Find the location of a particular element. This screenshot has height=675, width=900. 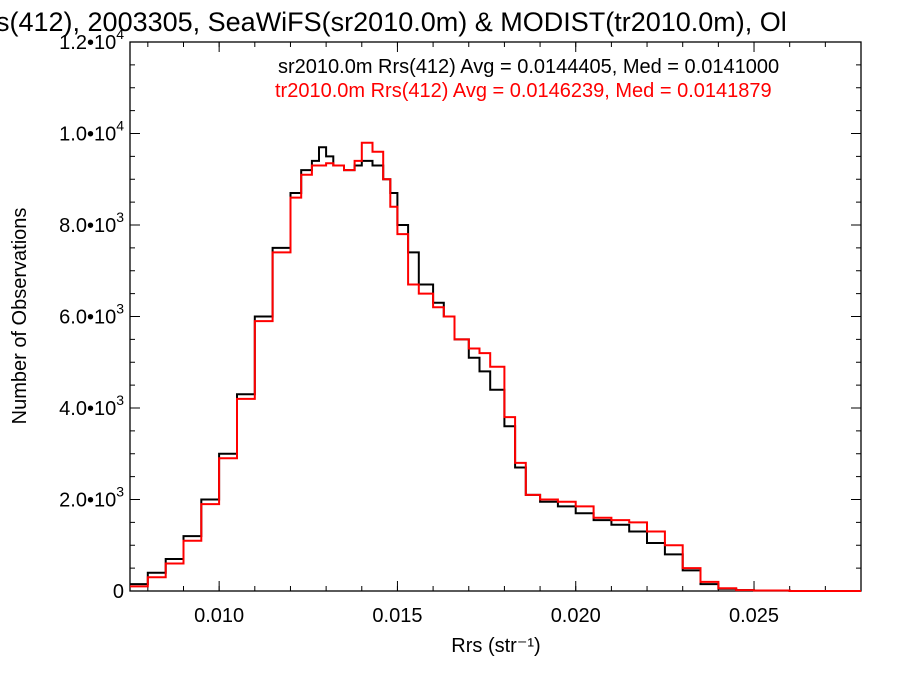

x-tick-label: 0.010 is located at coordinates (219, 616).